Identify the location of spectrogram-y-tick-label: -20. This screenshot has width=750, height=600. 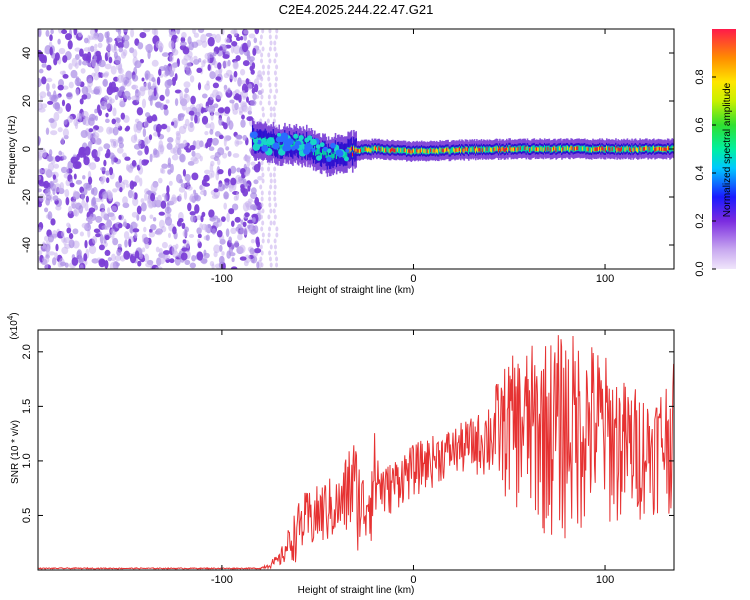
(27, 197).